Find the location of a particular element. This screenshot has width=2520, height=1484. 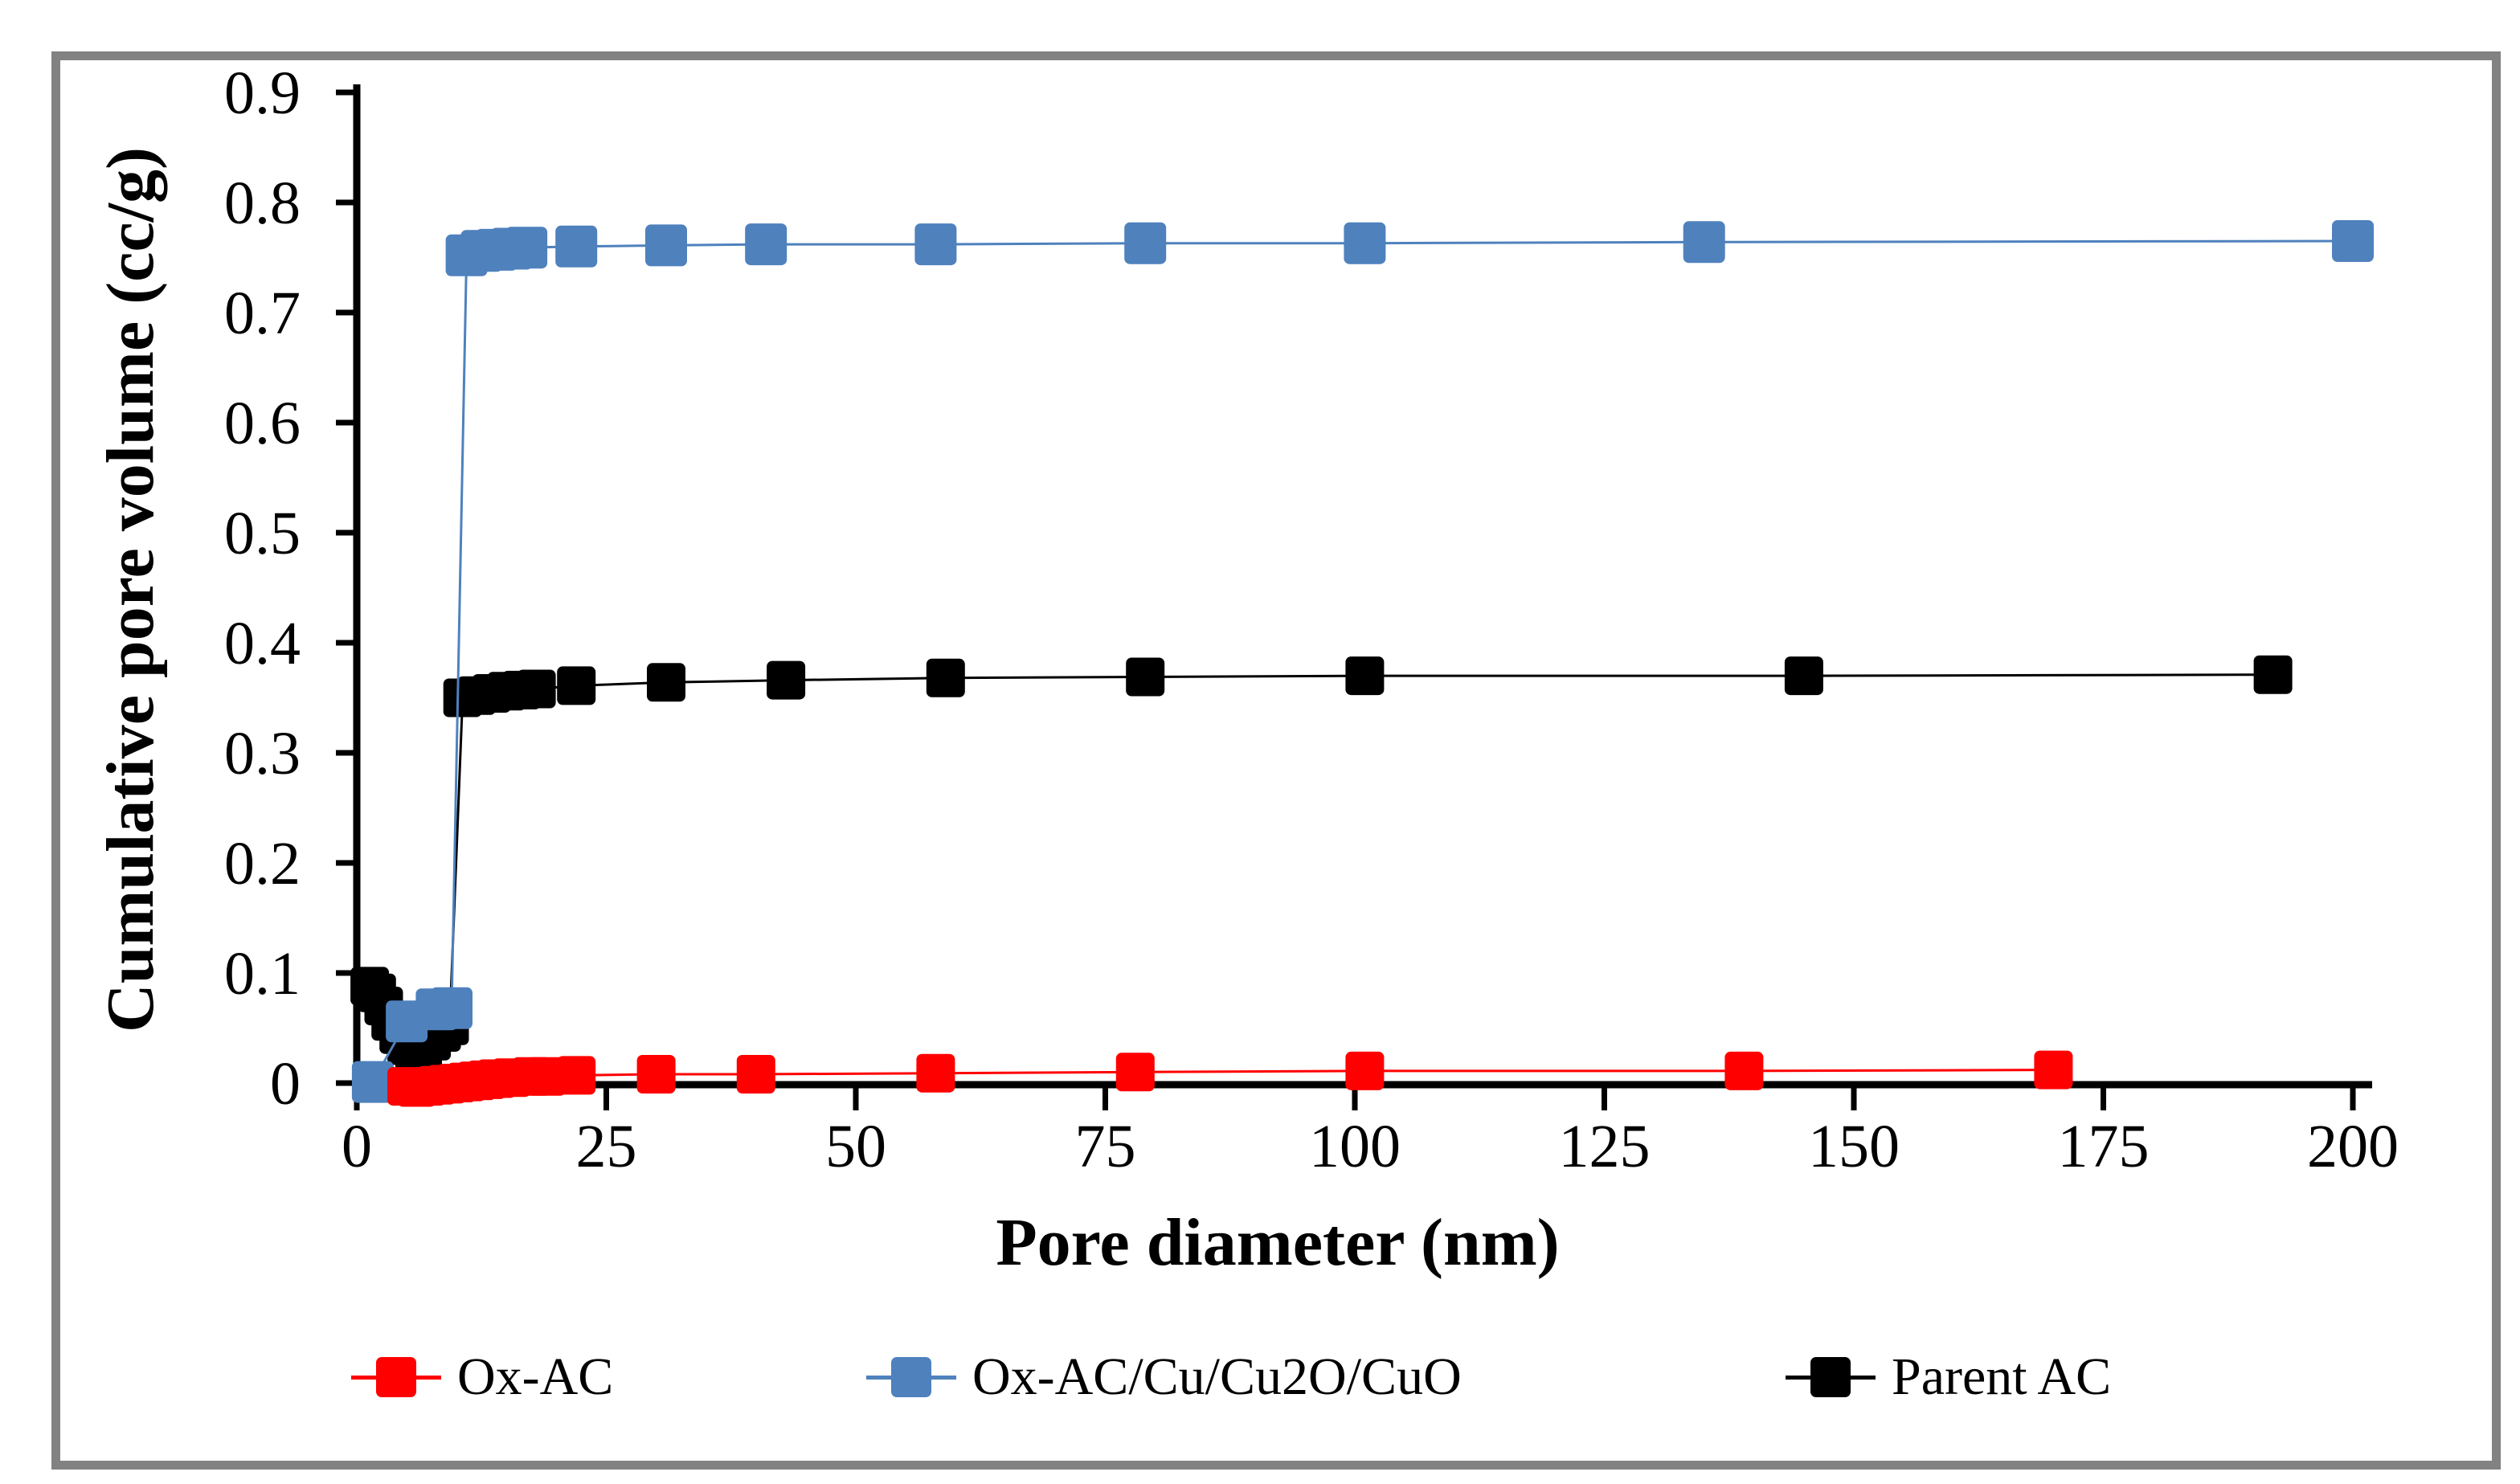

y-tick-label: 0.9 is located at coordinates (262, 93).